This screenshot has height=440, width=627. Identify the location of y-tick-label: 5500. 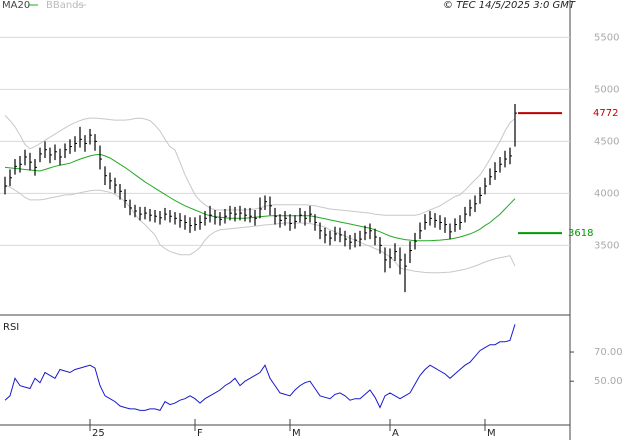
(606, 37).